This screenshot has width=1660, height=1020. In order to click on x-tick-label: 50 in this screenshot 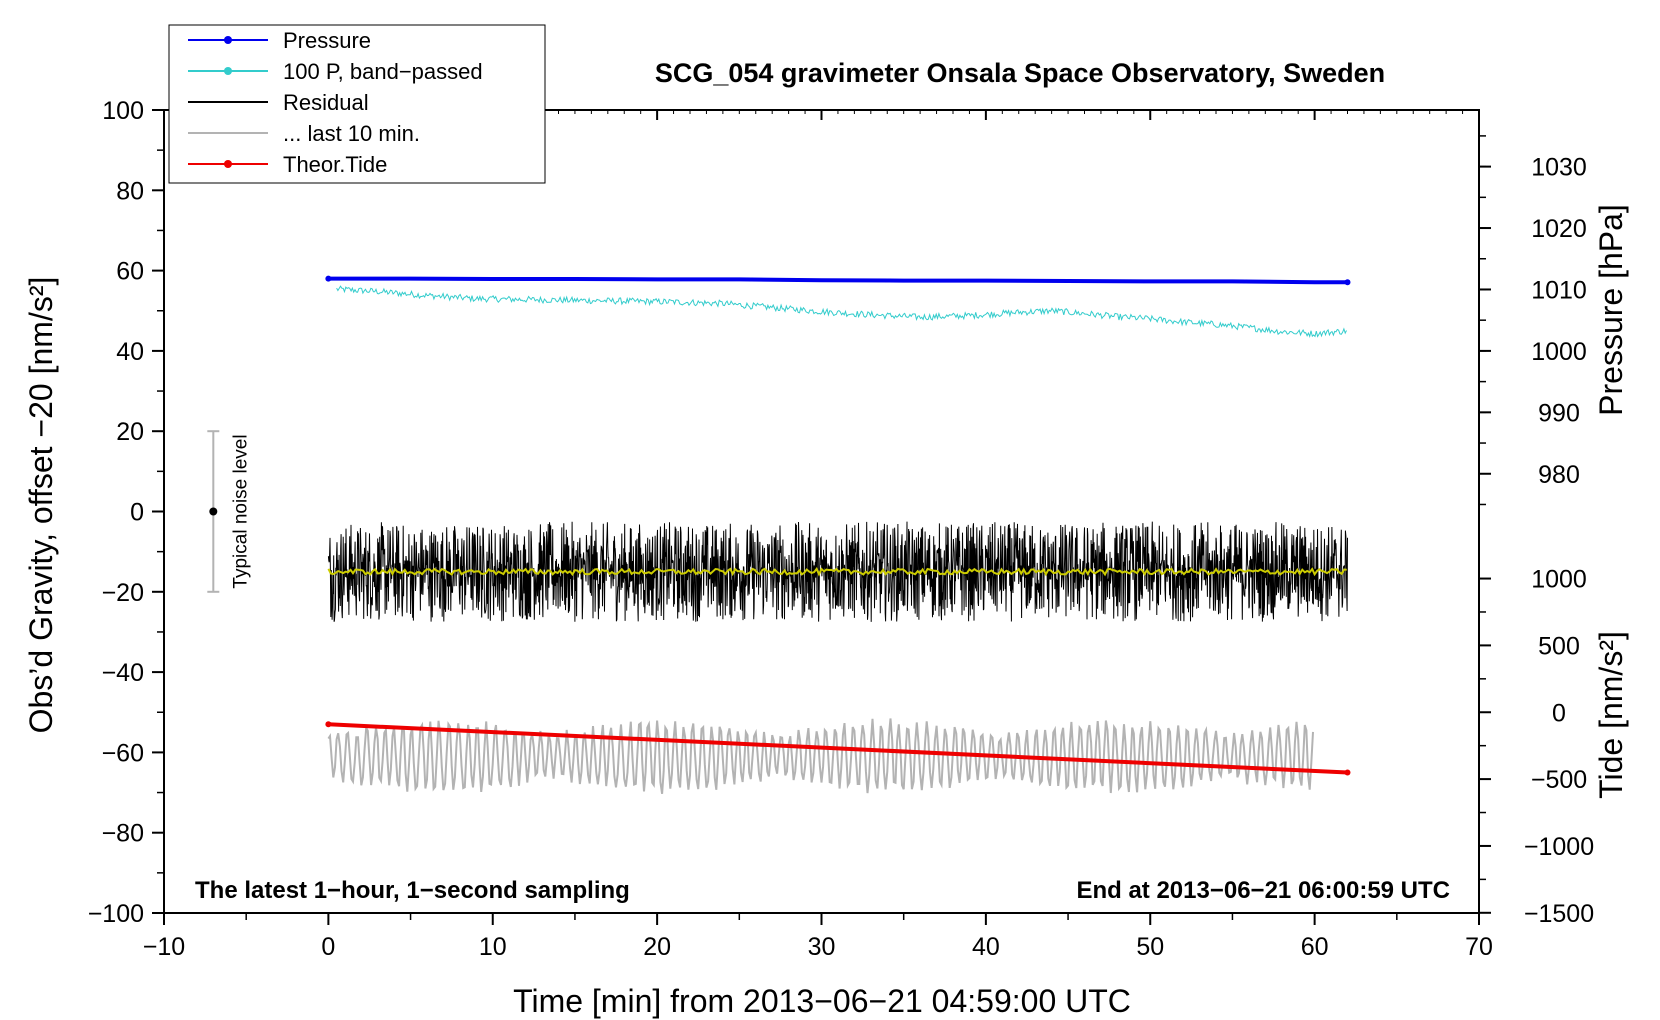, I will do `click(1150, 947)`.